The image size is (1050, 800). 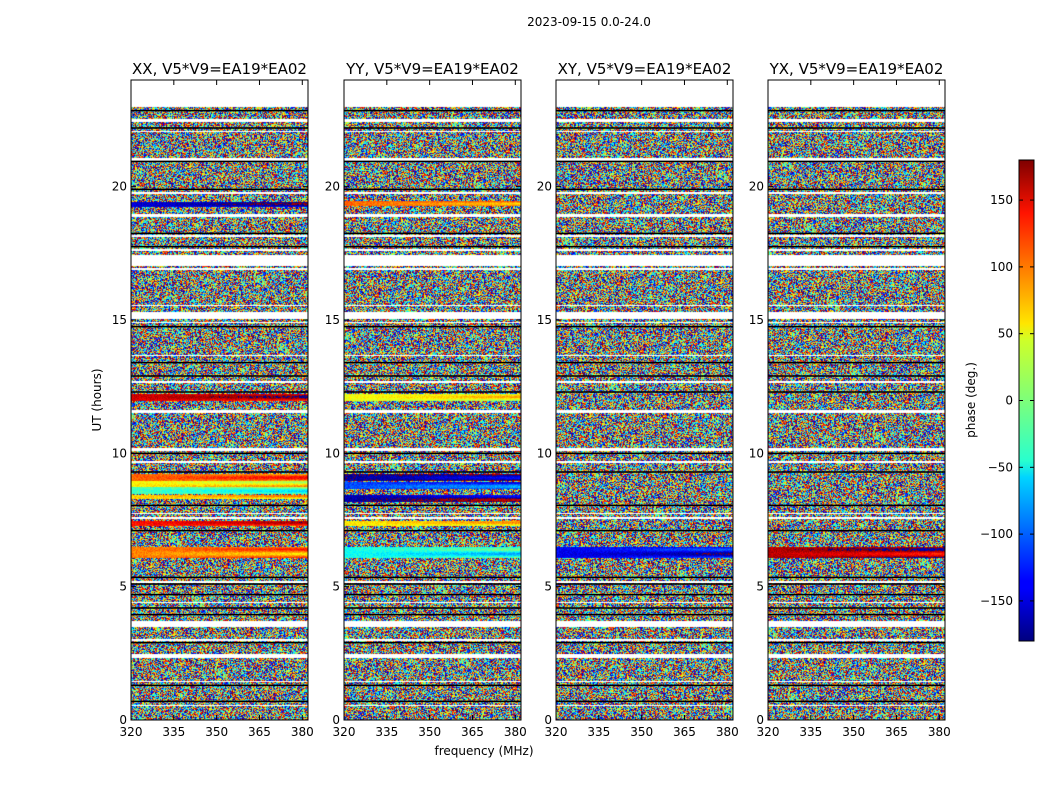 What do you see at coordinates (996, 601) in the screenshot?
I see `colorbar-tick-label: −150` at bounding box center [996, 601].